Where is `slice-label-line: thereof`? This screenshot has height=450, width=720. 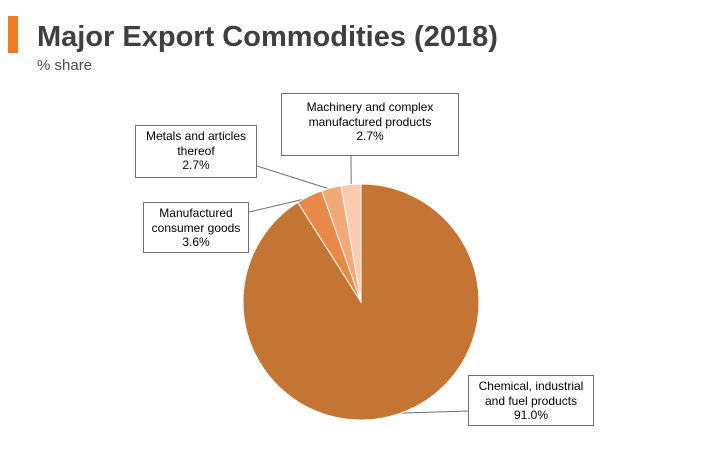
slice-label-line: thereof is located at coordinates (196, 150).